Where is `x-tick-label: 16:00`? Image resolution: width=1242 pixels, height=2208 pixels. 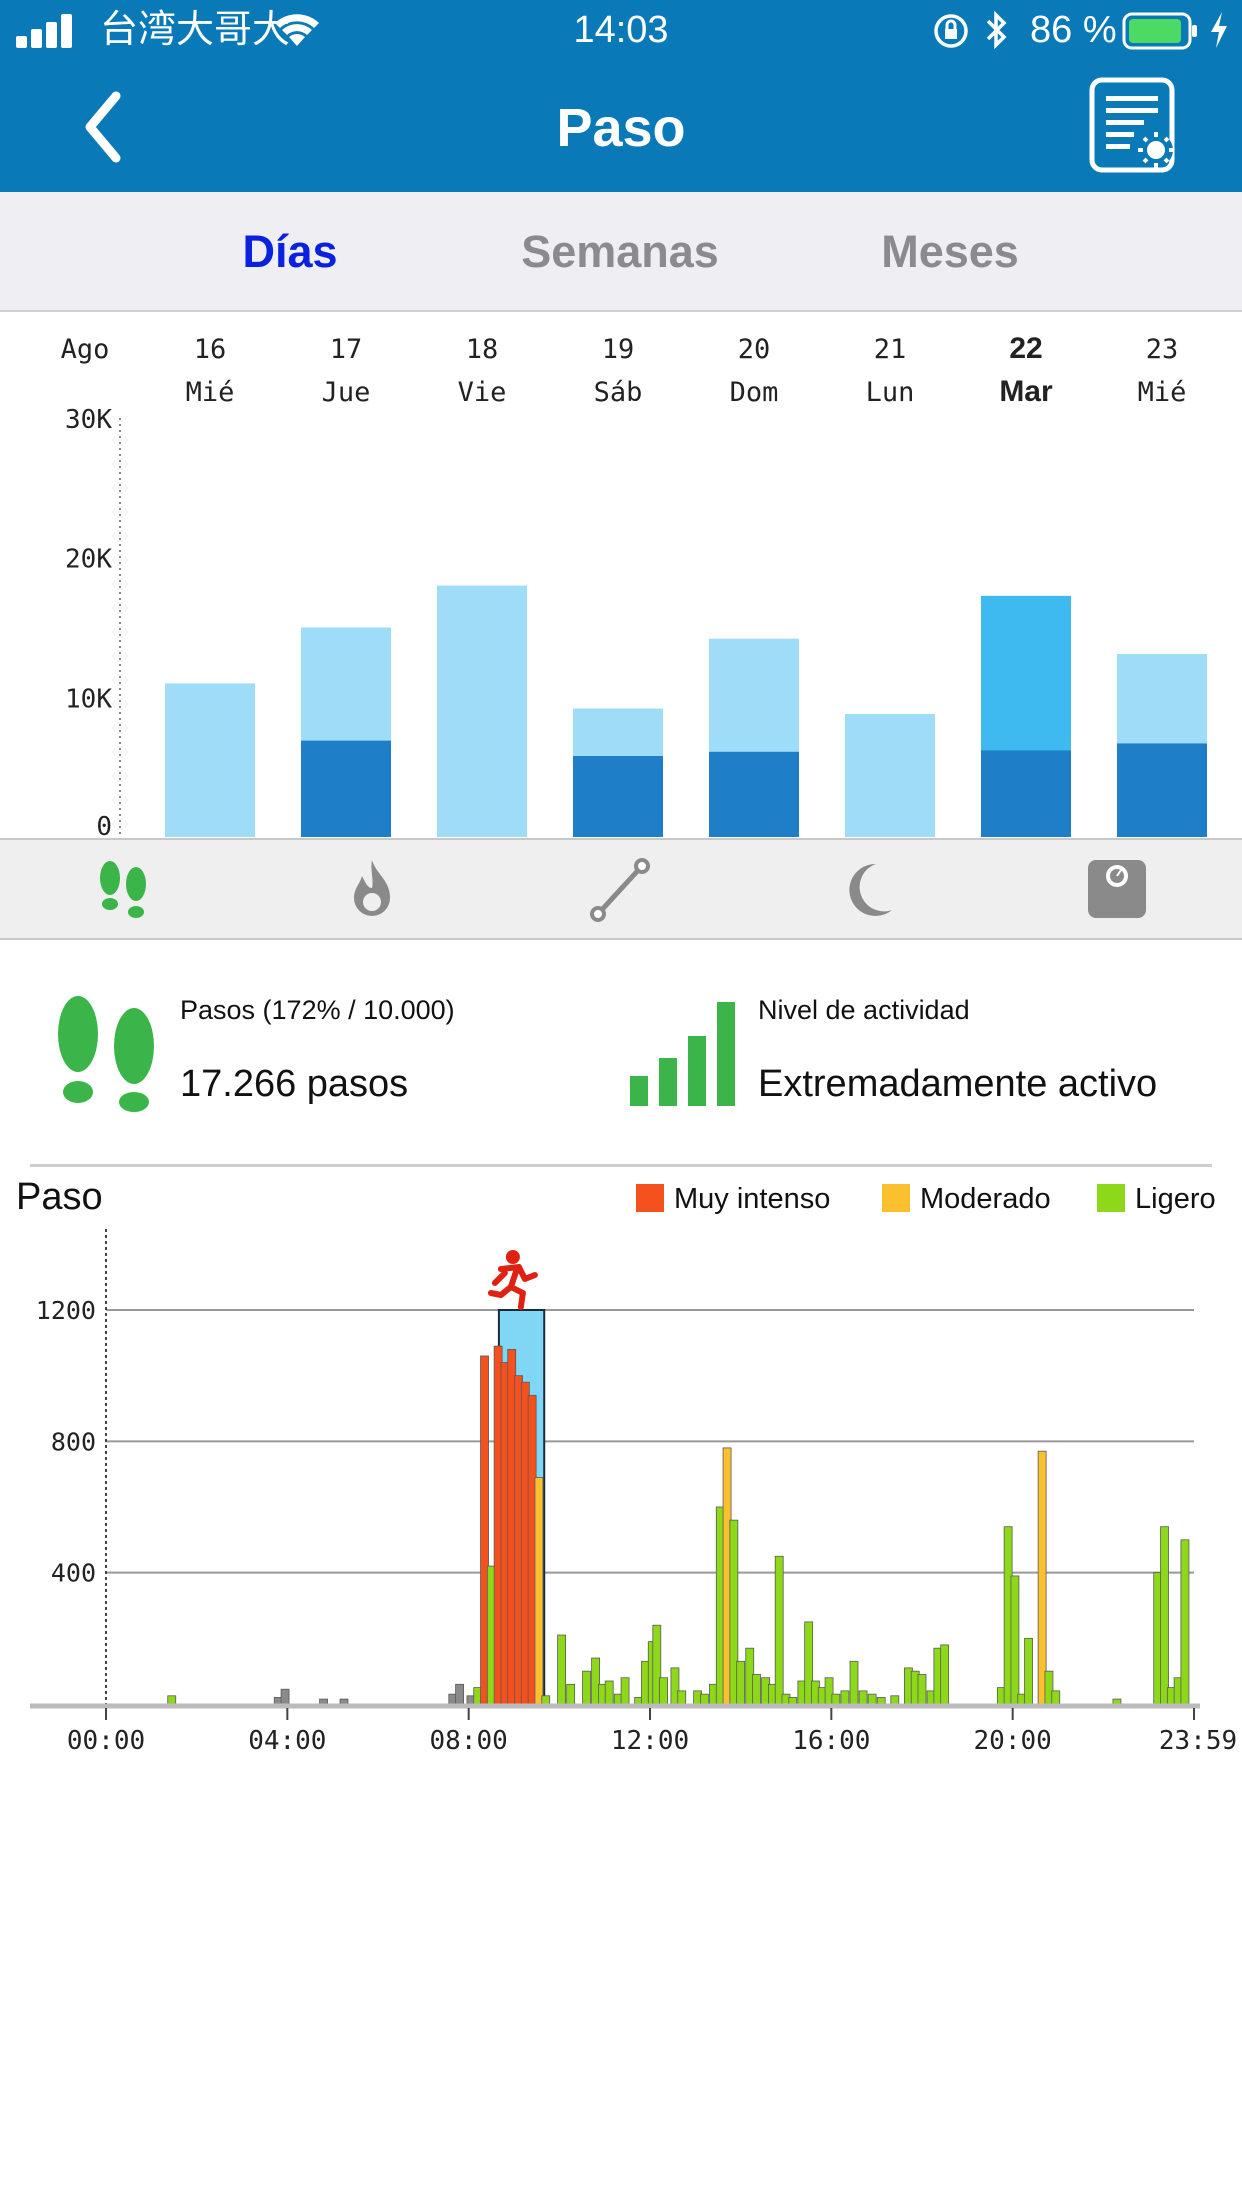
x-tick-label: 16:00 is located at coordinates (831, 1741).